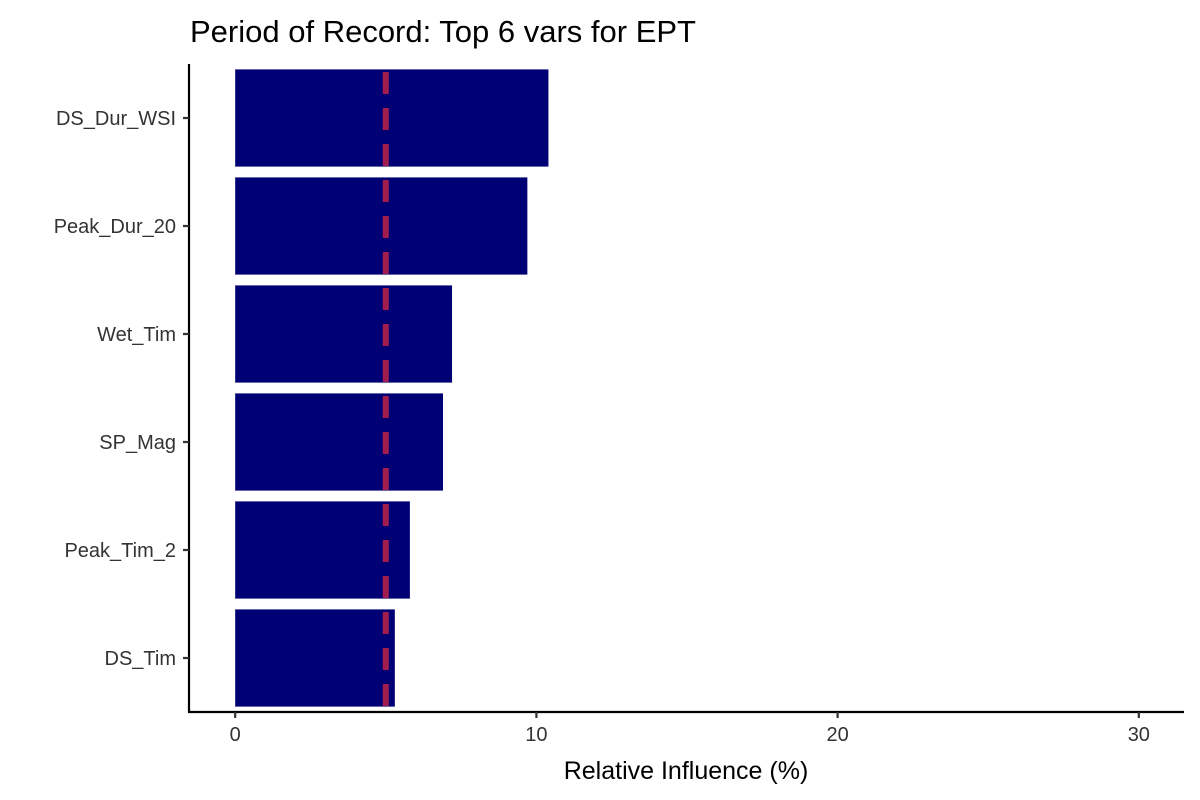 The image size is (1200, 800). I want to click on y-tick-label: Peak_Tim_2, so click(120, 551).